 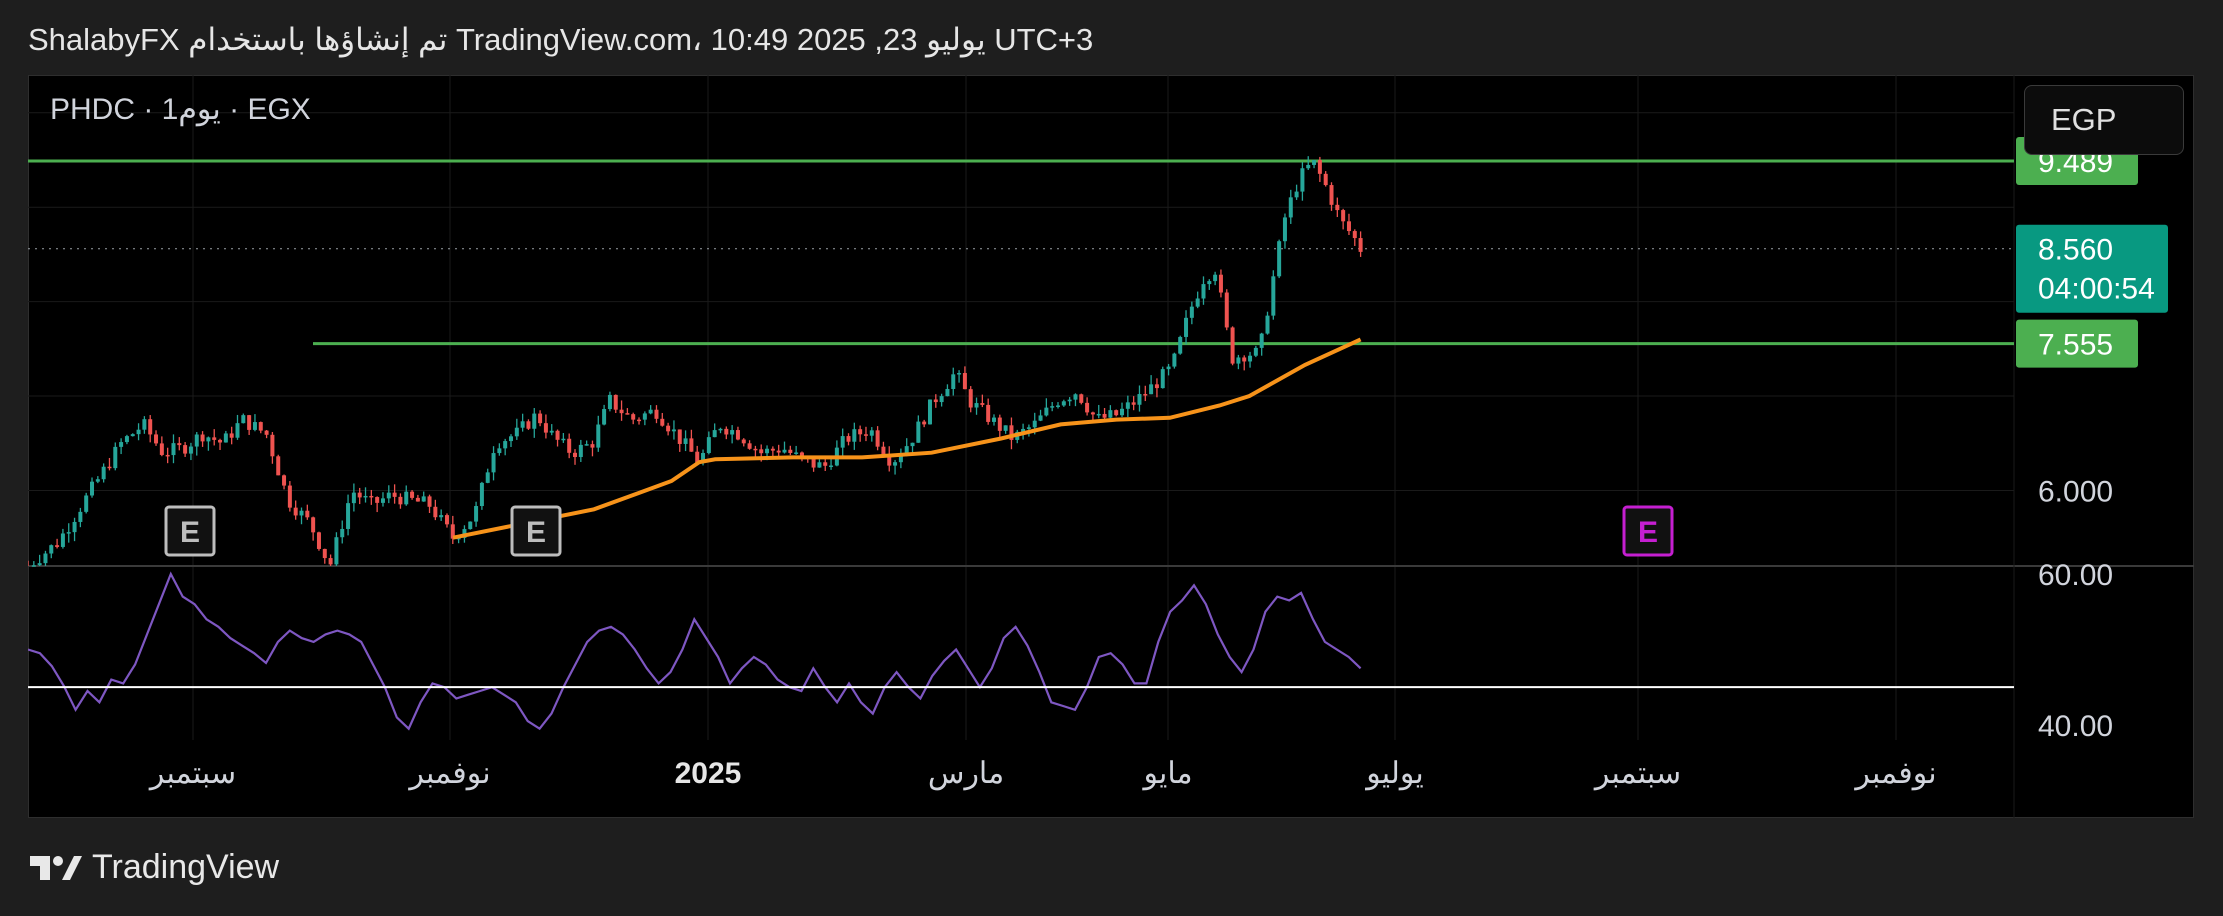 What do you see at coordinates (966, 774) in the screenshot?
I see `time-scale-label: مارس` at bounding box center [966, 774].